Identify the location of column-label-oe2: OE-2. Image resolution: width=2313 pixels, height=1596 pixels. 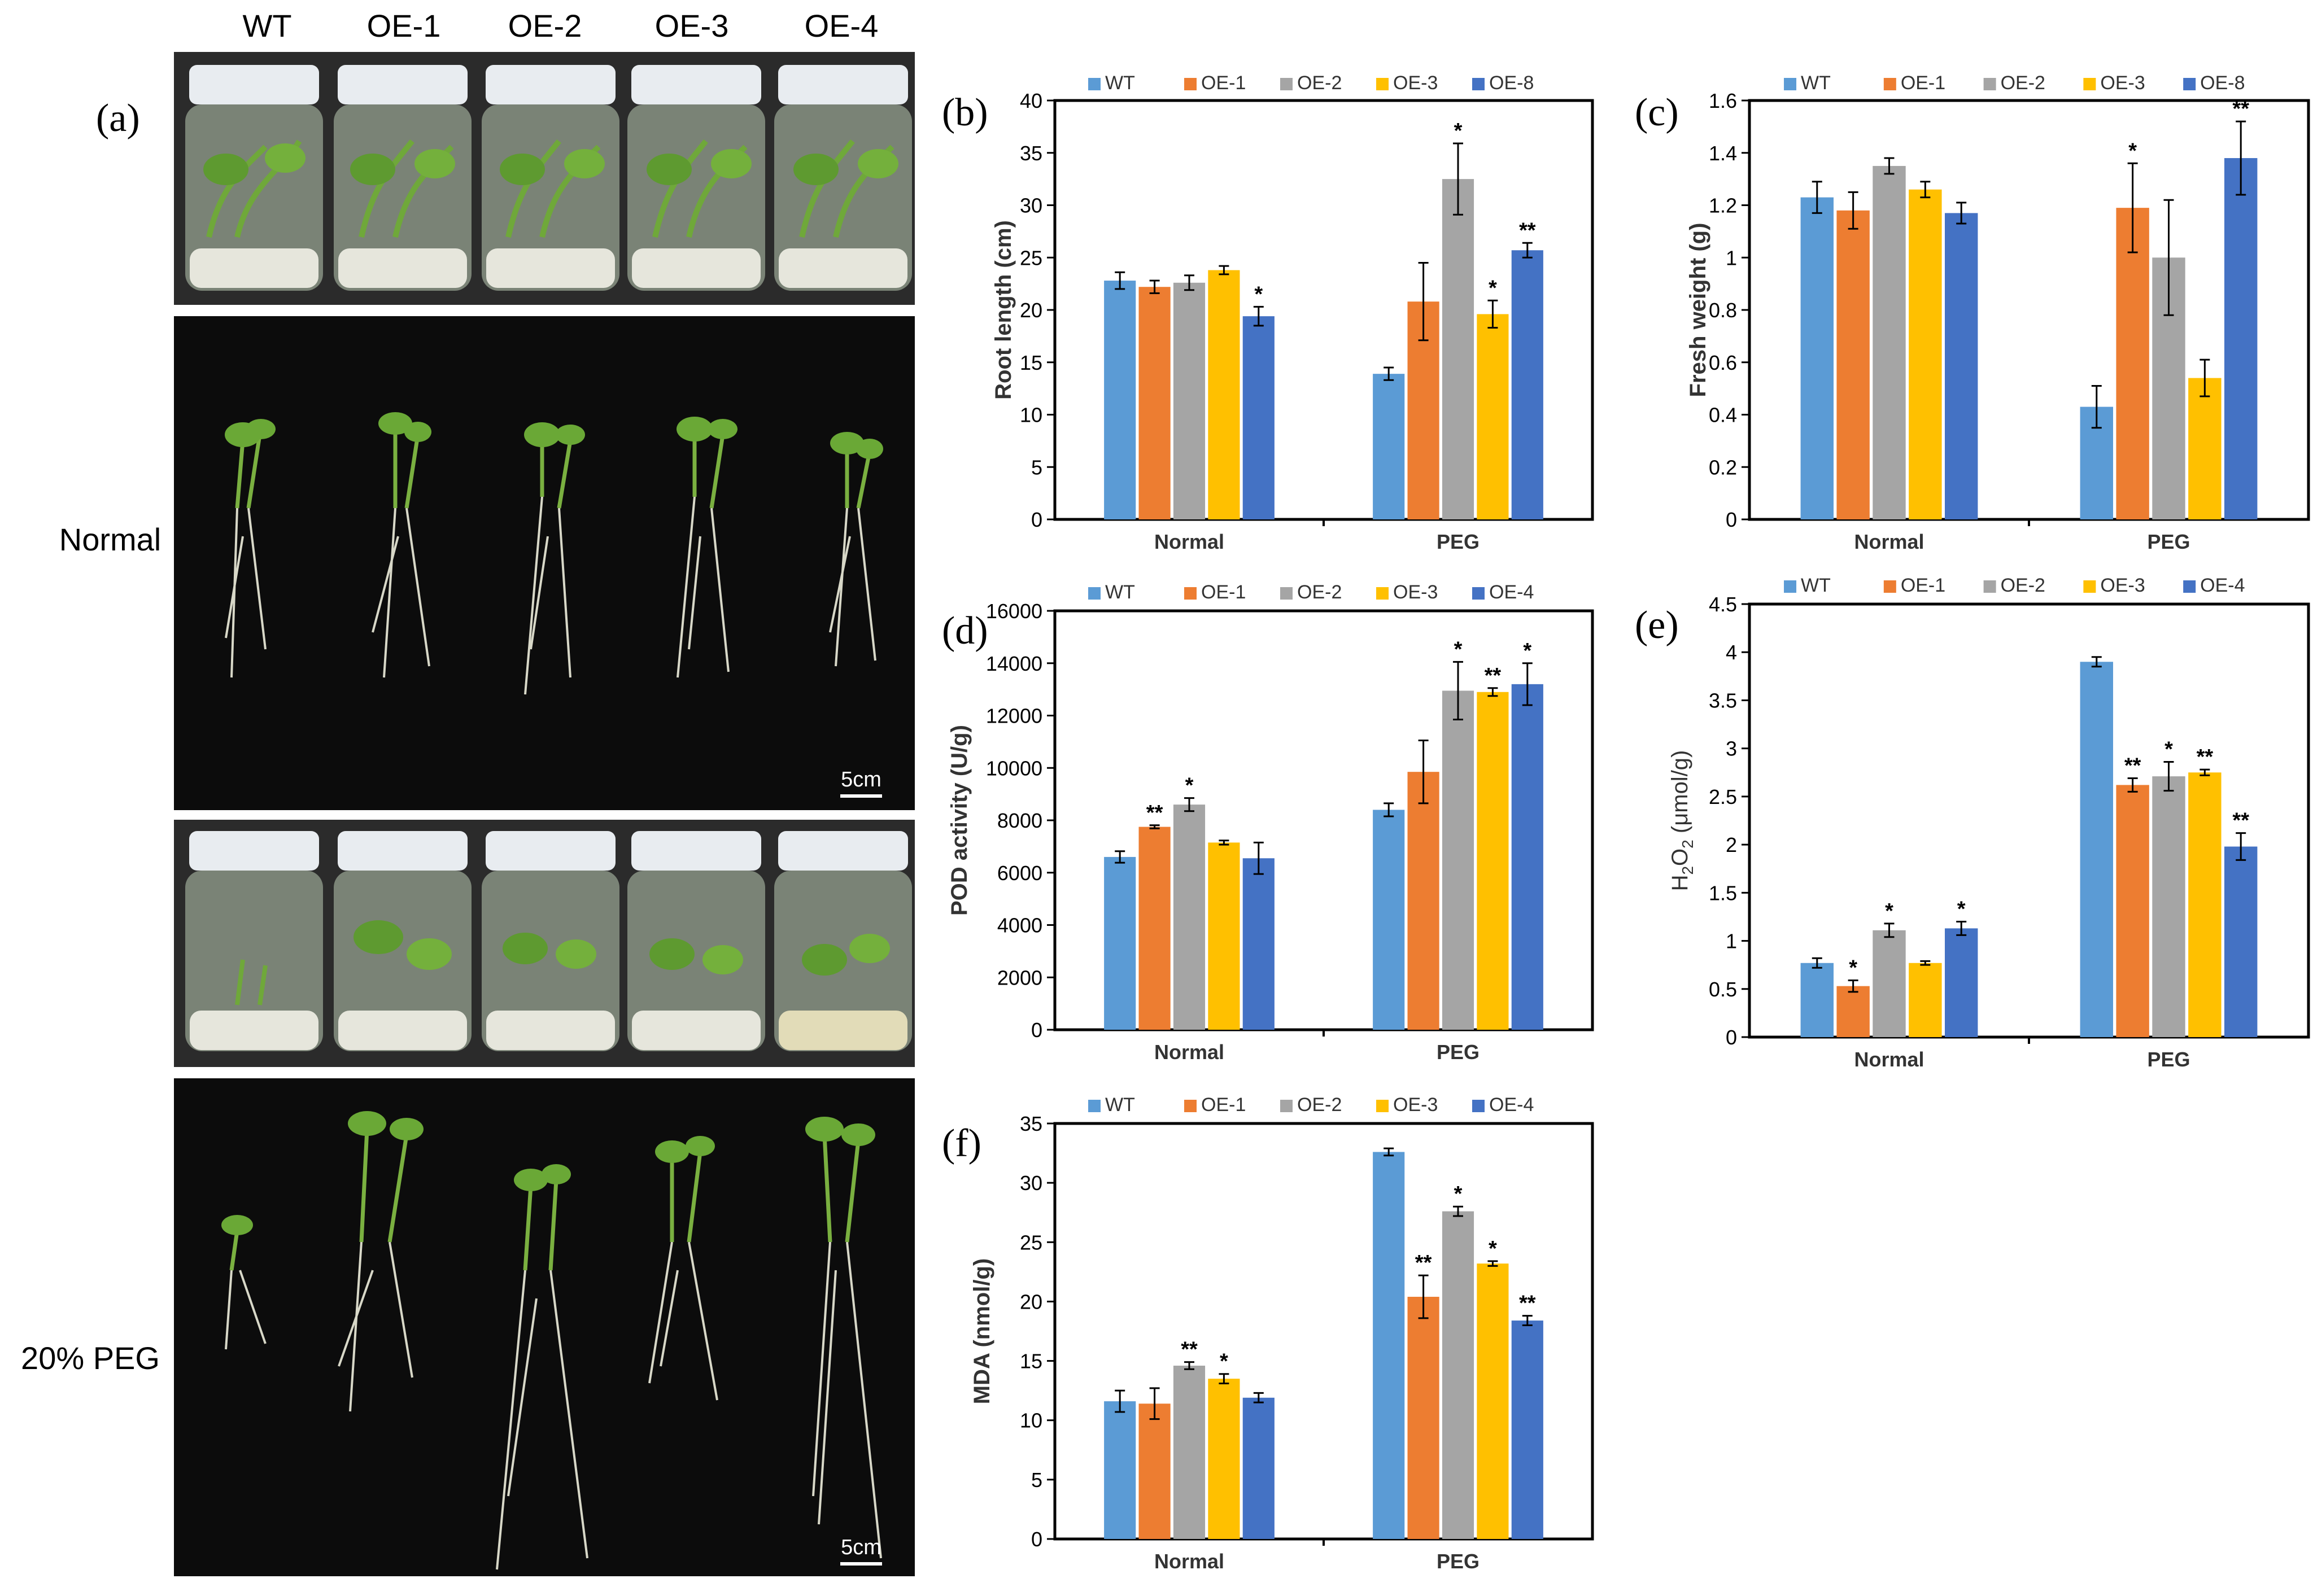
(545, 25).